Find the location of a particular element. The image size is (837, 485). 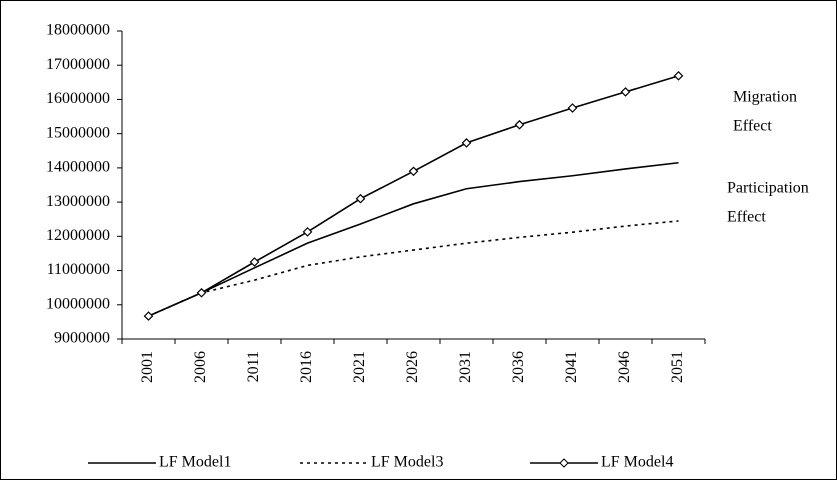

y-tick-label: 15000000 is located at coordinates (78, 132).